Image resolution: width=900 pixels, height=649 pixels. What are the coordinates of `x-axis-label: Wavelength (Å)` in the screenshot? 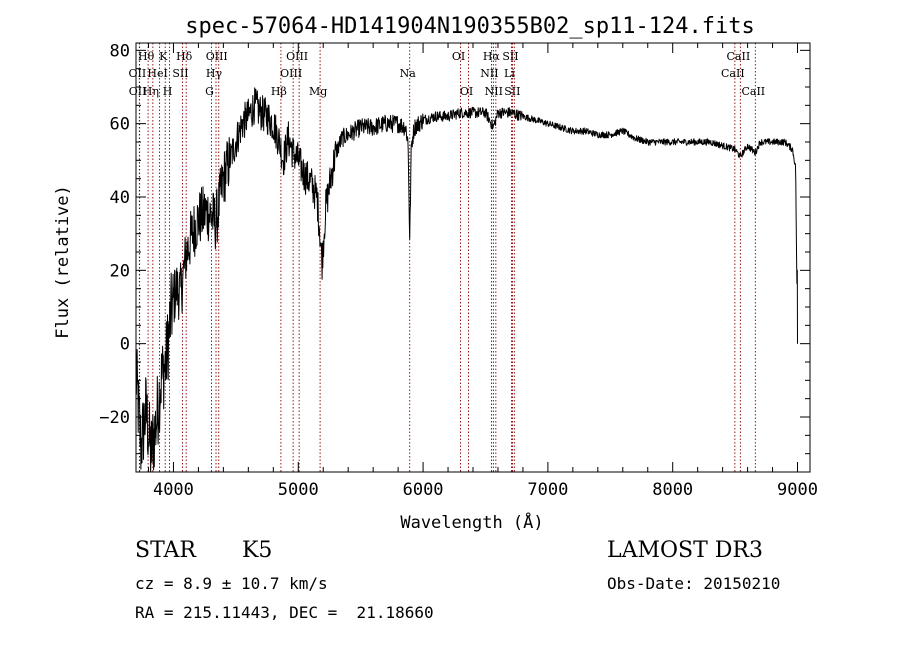 It's located at (471, 522).